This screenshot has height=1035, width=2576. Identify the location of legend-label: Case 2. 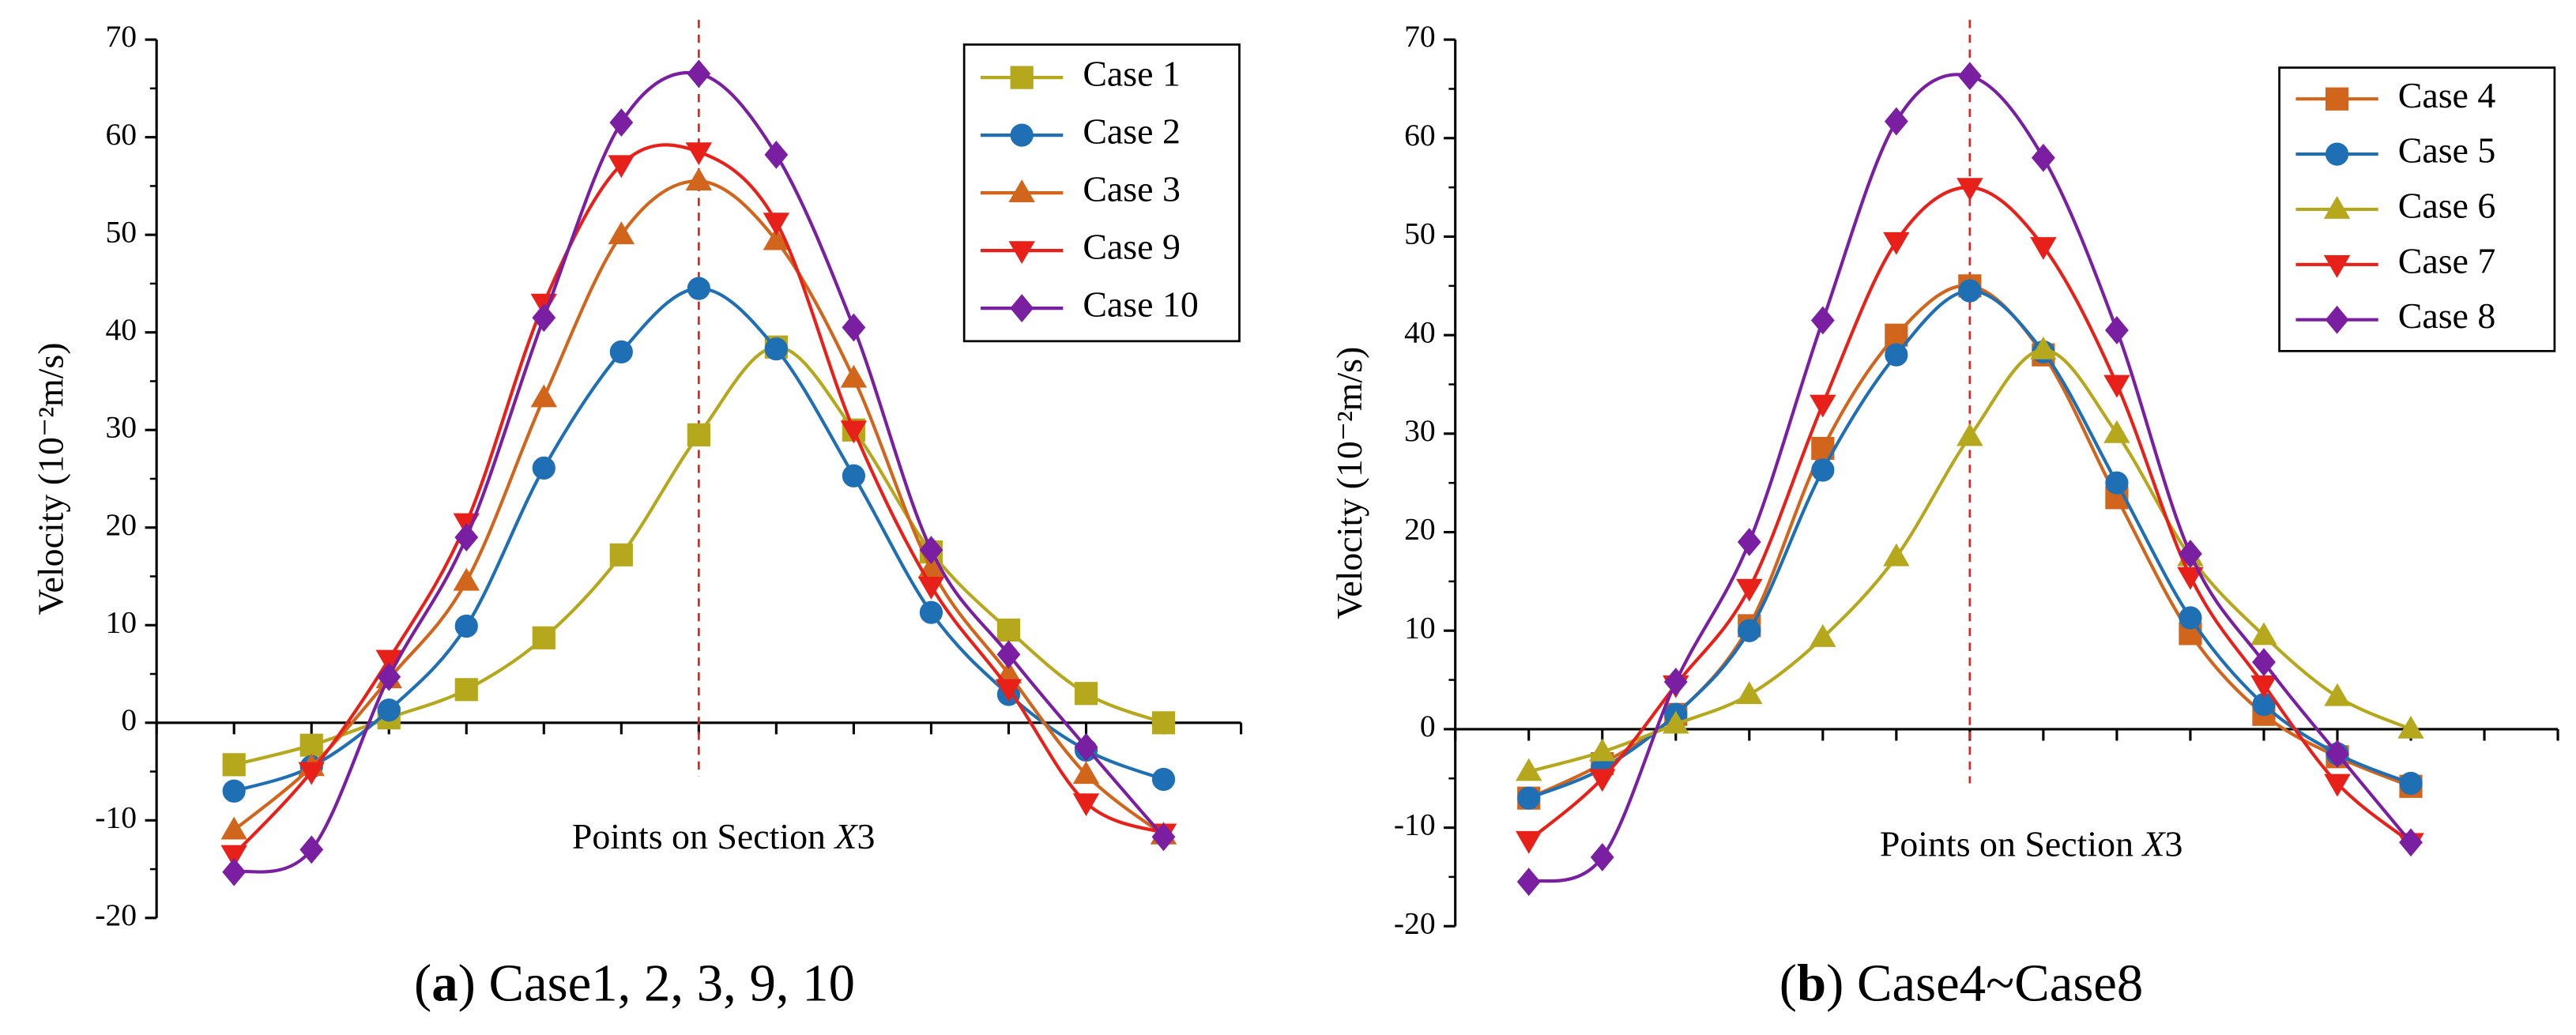
(1132, 132).